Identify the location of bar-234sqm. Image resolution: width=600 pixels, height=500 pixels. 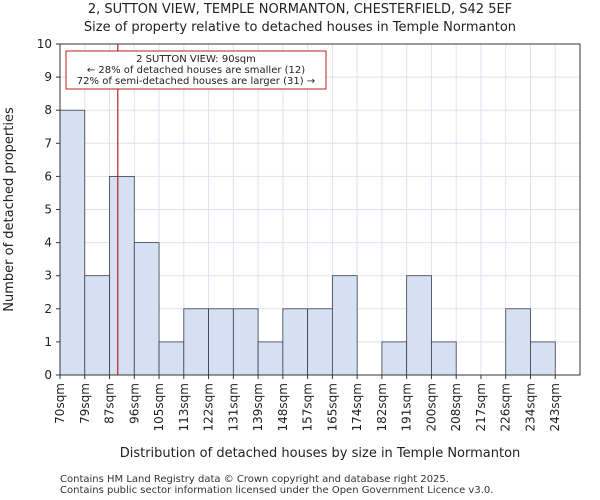
(543, 358).